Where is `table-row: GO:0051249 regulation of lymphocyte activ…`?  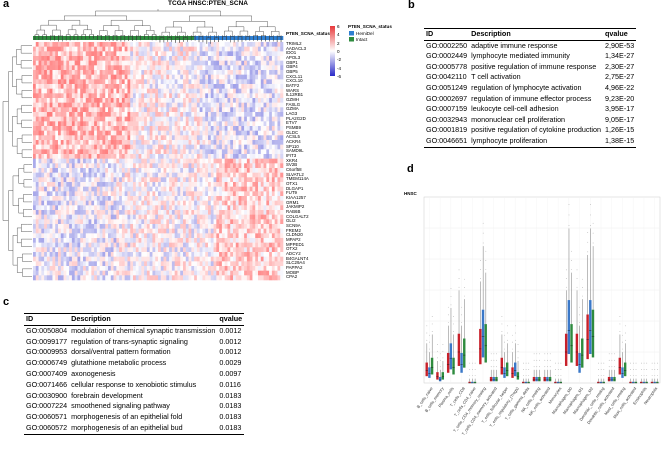
table-row: GO:0051249 regulation of lymphocyte activ… is located at coordinates (530, 88).